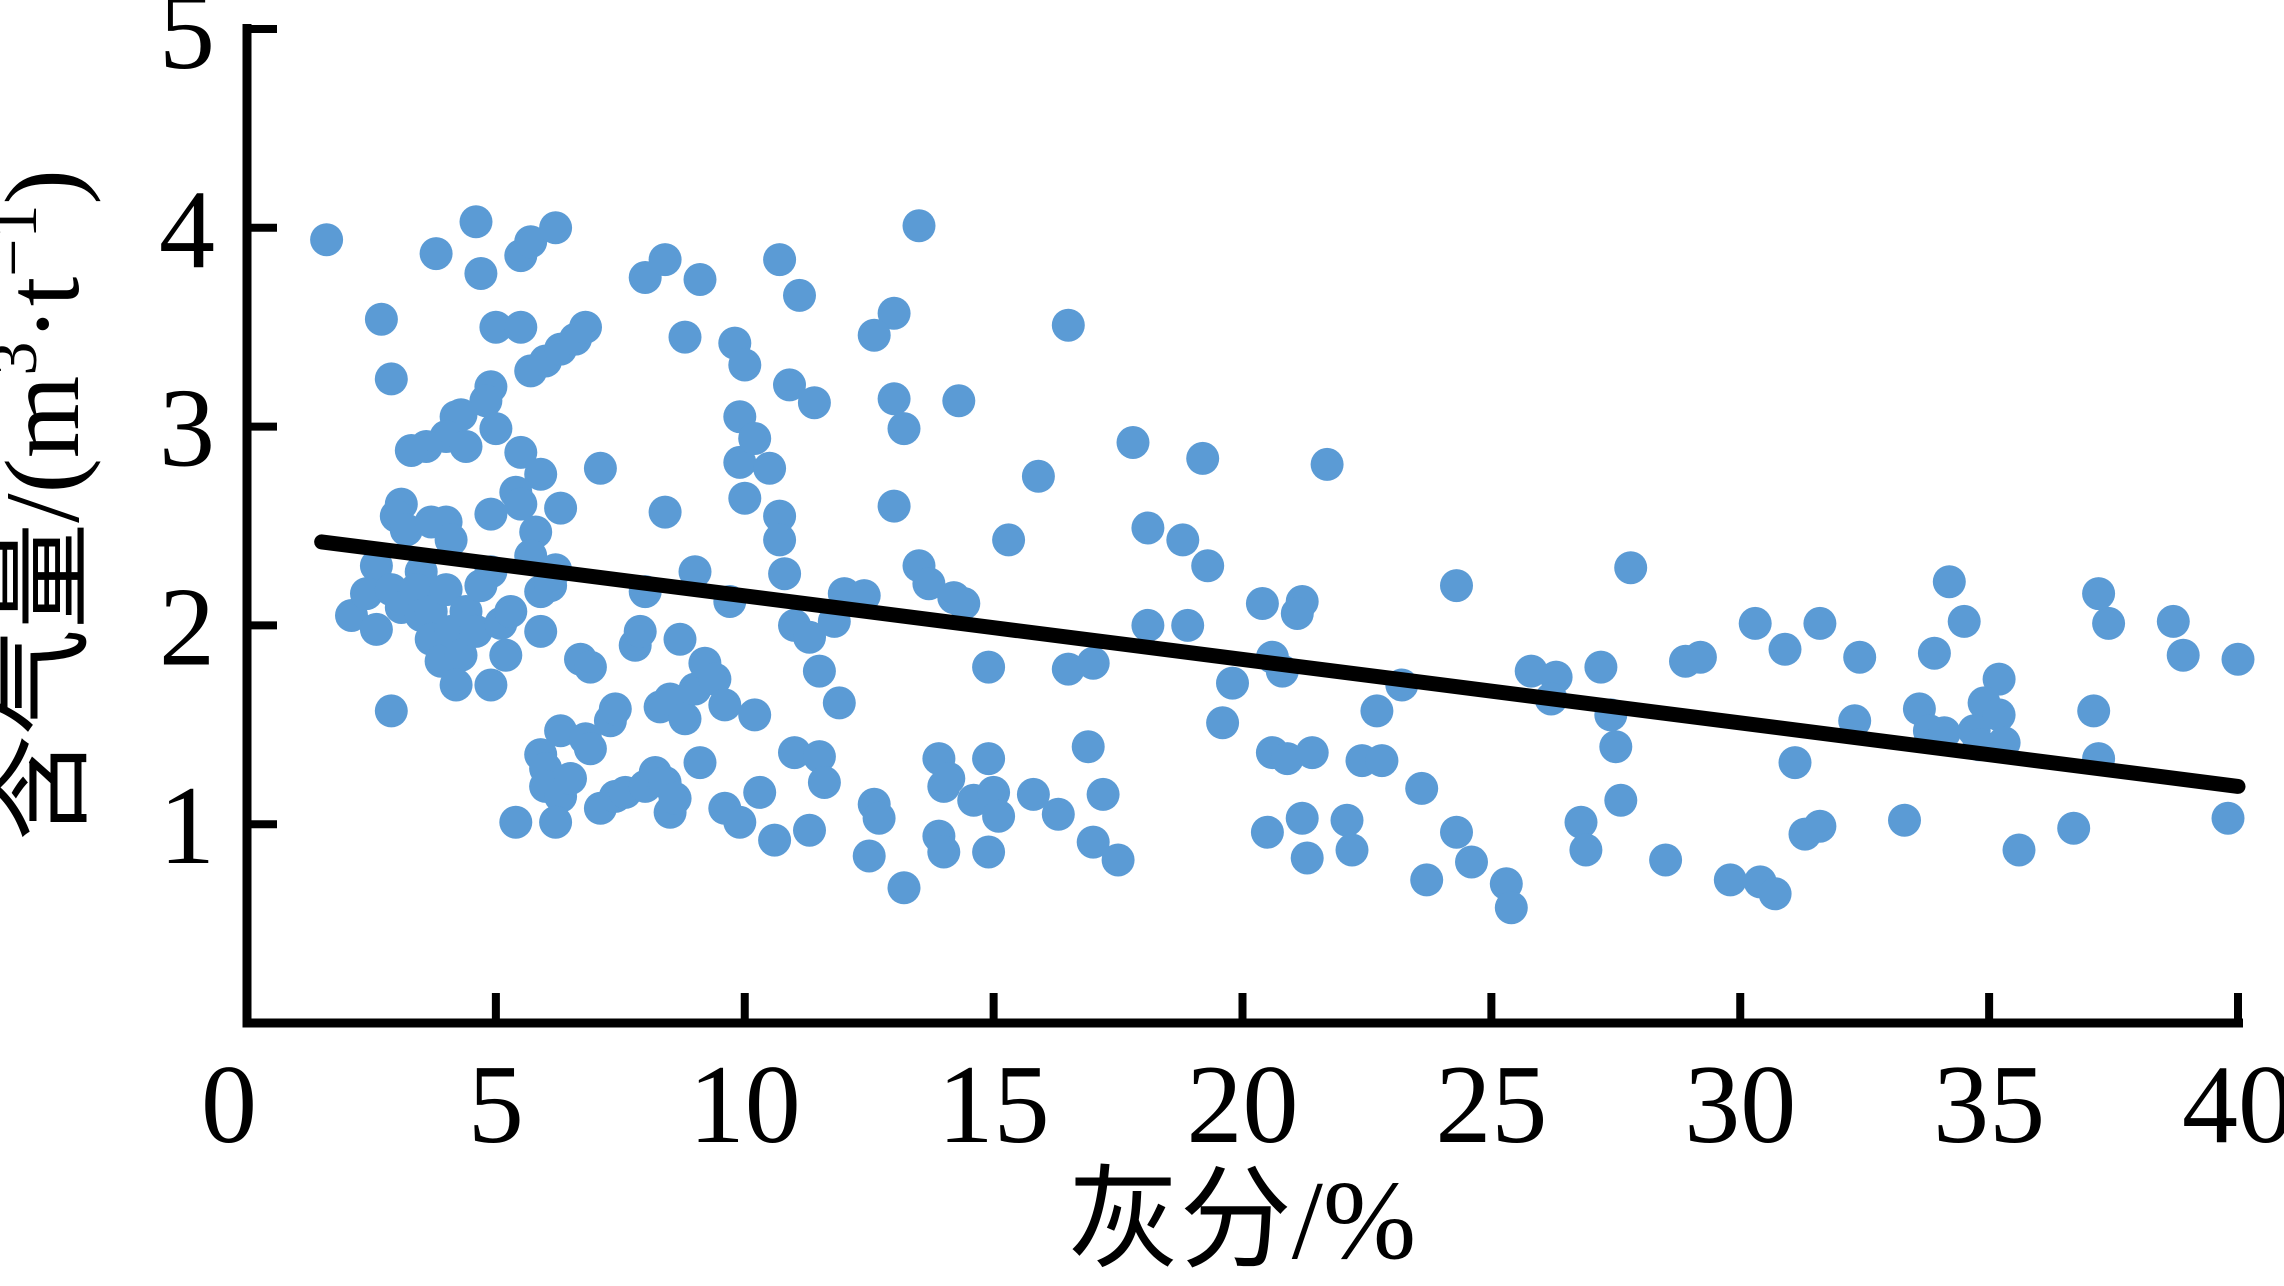 This screenshot has width=2284, height=1286. Describe the element at coordinates (218, 444) in the screenshot. I see `y-axis-ticks: 1 2 3 4 5` at that location.